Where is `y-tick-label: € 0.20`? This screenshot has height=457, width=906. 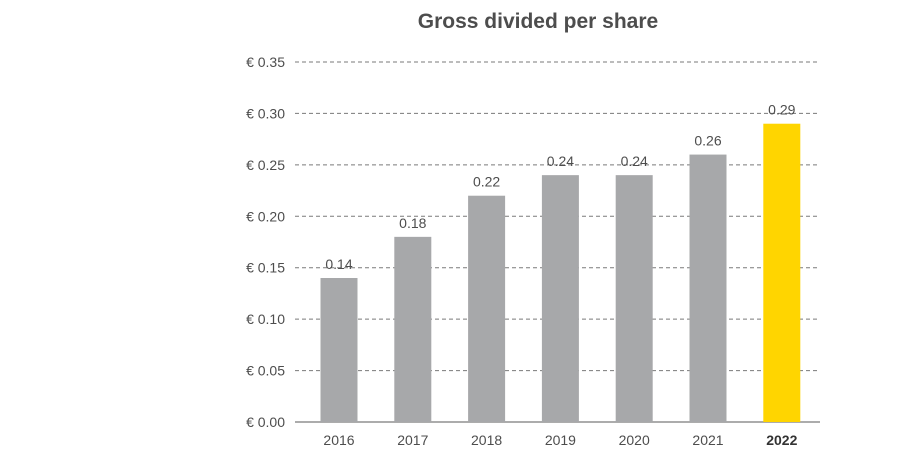
y-tick-label: € 0.20 is located at coordinates (265, 216).